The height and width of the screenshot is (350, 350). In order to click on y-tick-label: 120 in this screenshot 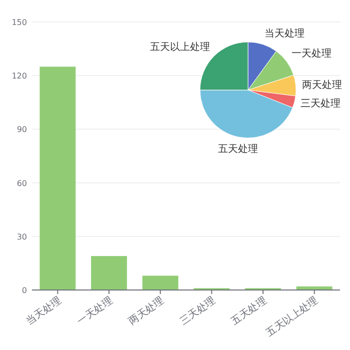, I will do `click(19, 76)`.